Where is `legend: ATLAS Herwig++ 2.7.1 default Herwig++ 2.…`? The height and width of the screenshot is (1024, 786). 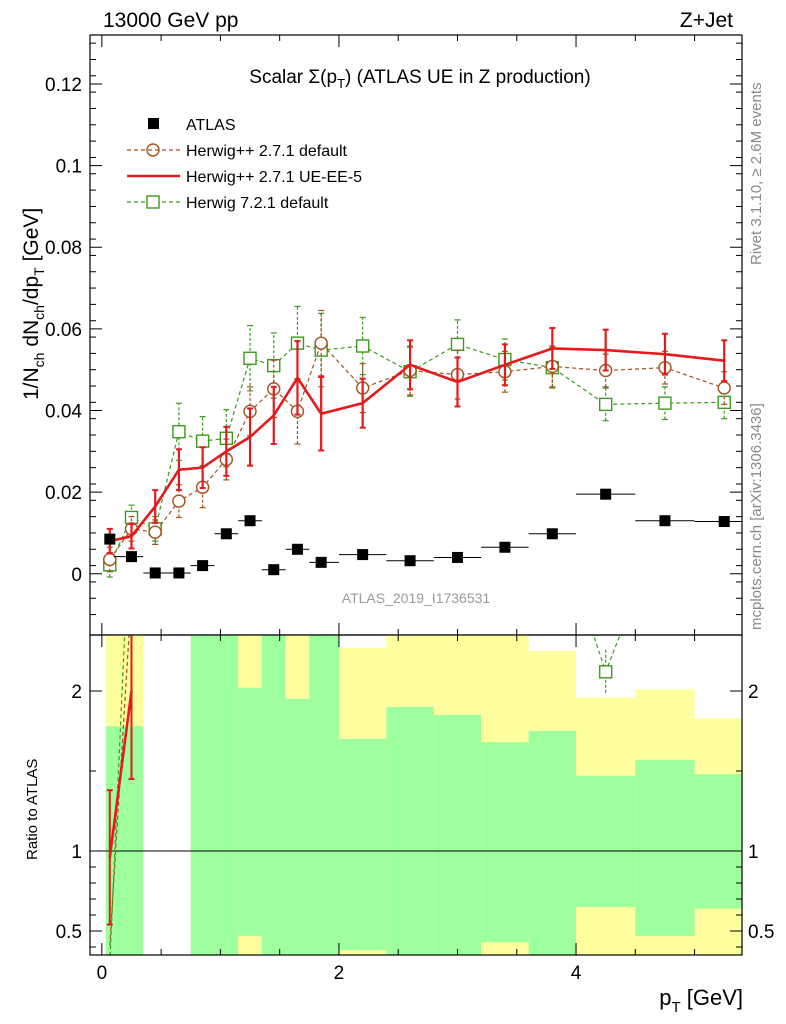
legend: ATLAS Herwig++ 2.7.1 default Herwig++ 2.… is located at coordinates (244, 164).